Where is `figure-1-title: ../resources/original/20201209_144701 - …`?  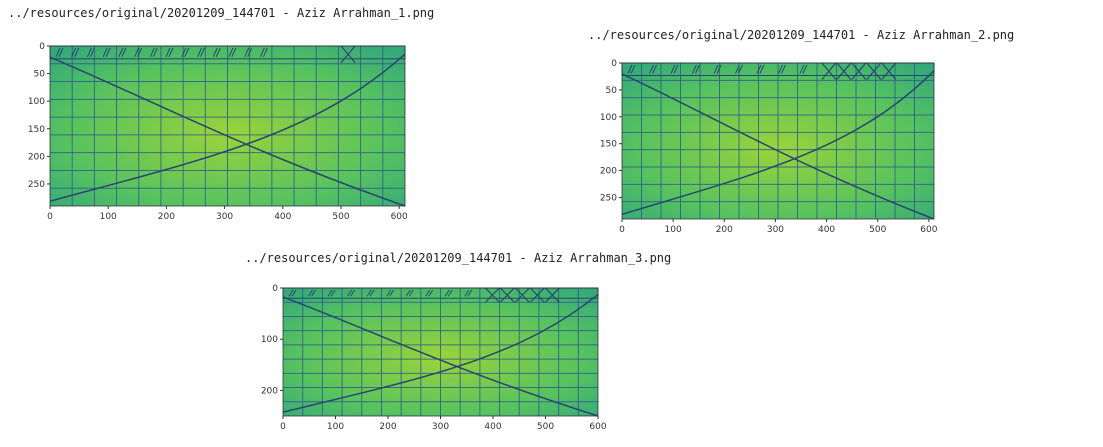 figure-1-title: ../resources/original/20201209_144701 - … is located at coordinates (221, 13).